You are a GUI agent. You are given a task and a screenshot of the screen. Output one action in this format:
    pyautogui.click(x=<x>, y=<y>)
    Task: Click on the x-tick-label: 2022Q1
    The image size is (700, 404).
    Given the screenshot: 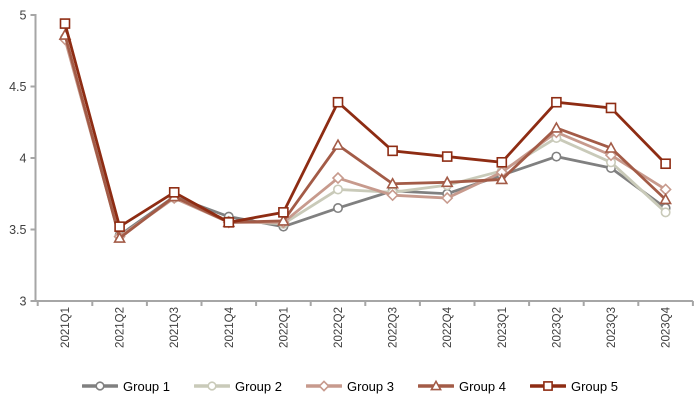 What is the action you would take?
    pyautogui.click(x=284, y=327)
    